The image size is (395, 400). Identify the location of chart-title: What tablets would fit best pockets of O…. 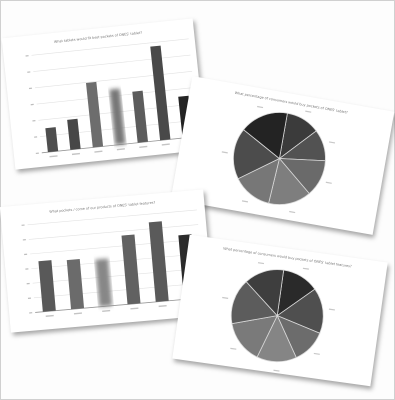
(98, 37).